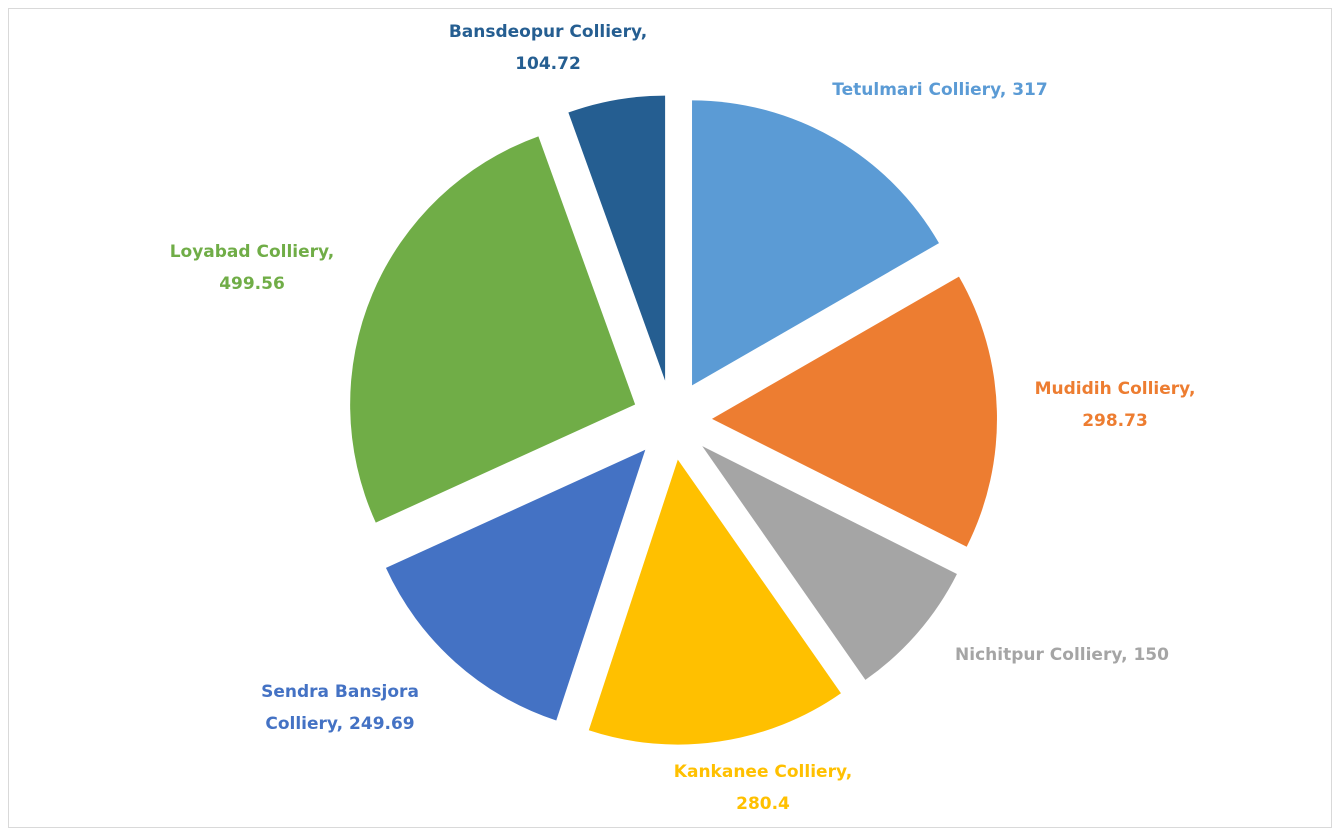  Describe the element at coordinates (940, 90) in the screenshot. I see `data-label: Tetulmari Colliery, 317` at that location.